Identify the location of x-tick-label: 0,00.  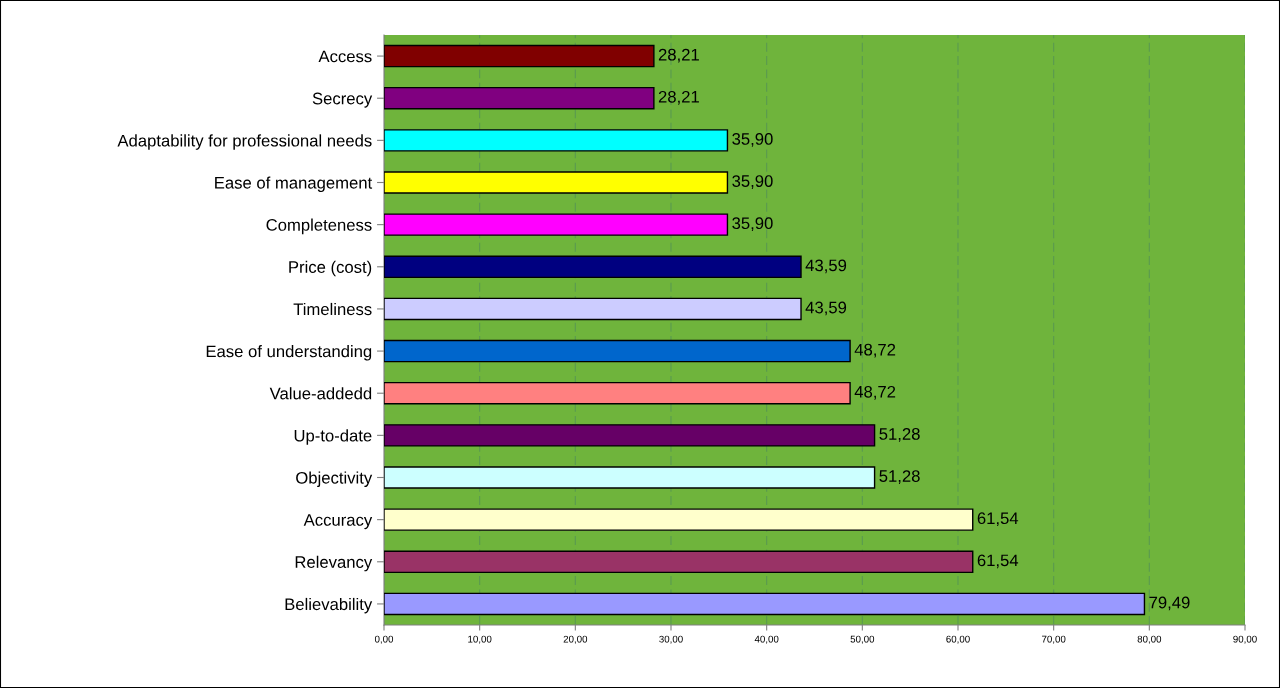
(384, 639).